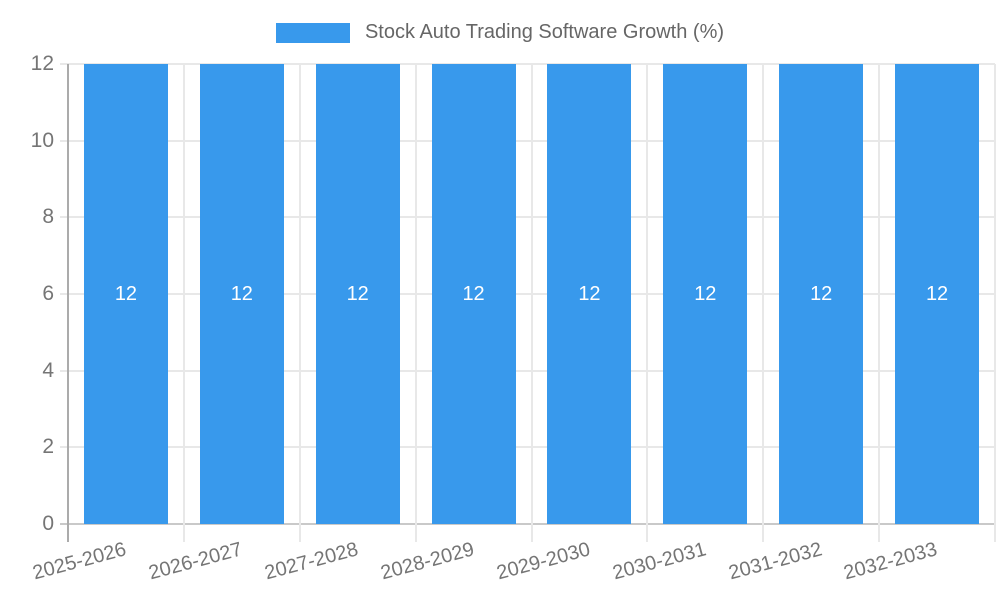 This screenshot has width=1000, height=600. Describe the element at coordinates (527, 524) in the screenshot. I see `x-axis-line` at that location.